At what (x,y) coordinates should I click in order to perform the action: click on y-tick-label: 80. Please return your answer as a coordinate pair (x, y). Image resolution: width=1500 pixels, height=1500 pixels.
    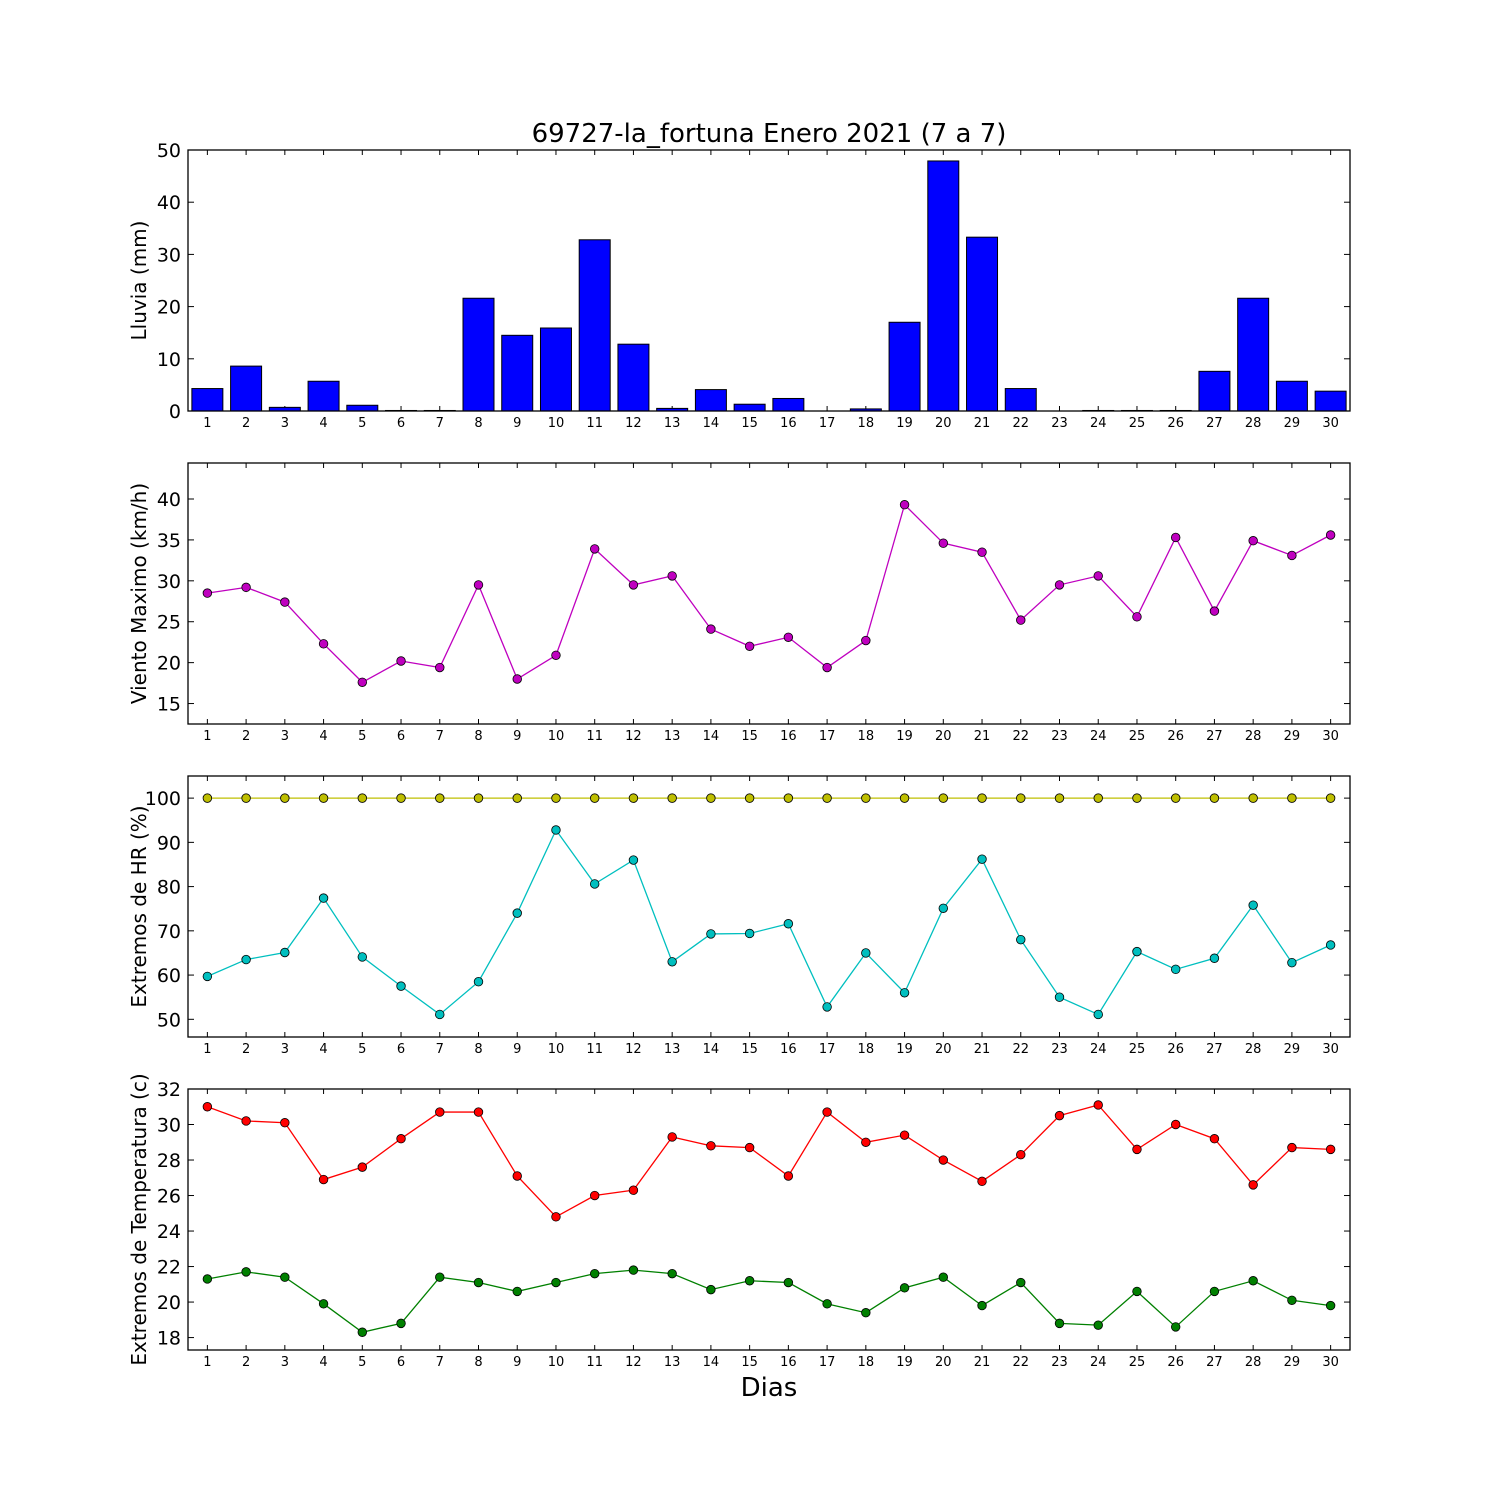
    Looking at the image, I should click on (169, 888).